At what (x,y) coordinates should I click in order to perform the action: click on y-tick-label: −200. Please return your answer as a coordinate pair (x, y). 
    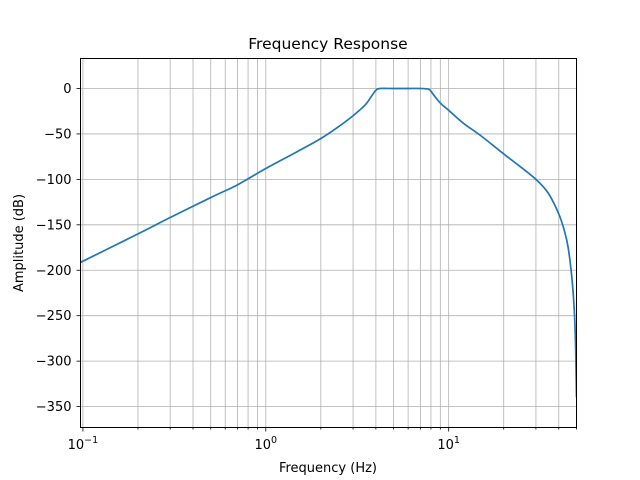
    Looking at the image, I should click on (54, 271).